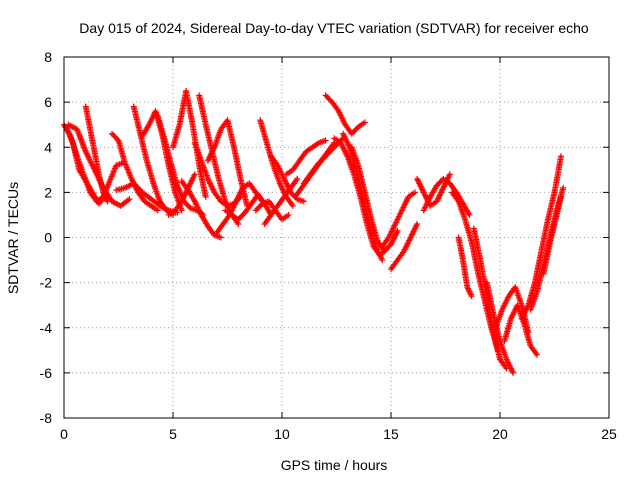  I want to click on y-tick-label: 8, so click(48, 57).